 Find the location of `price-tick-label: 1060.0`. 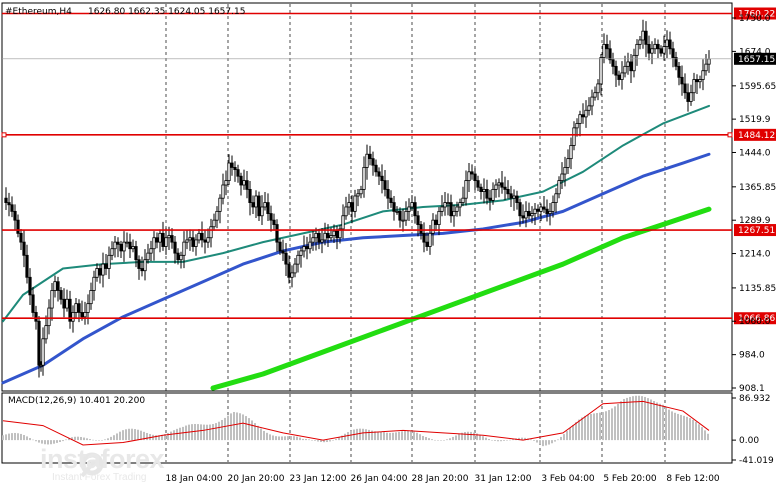

price-tick-label: 1060.0 is located at coordinates (755, 322).